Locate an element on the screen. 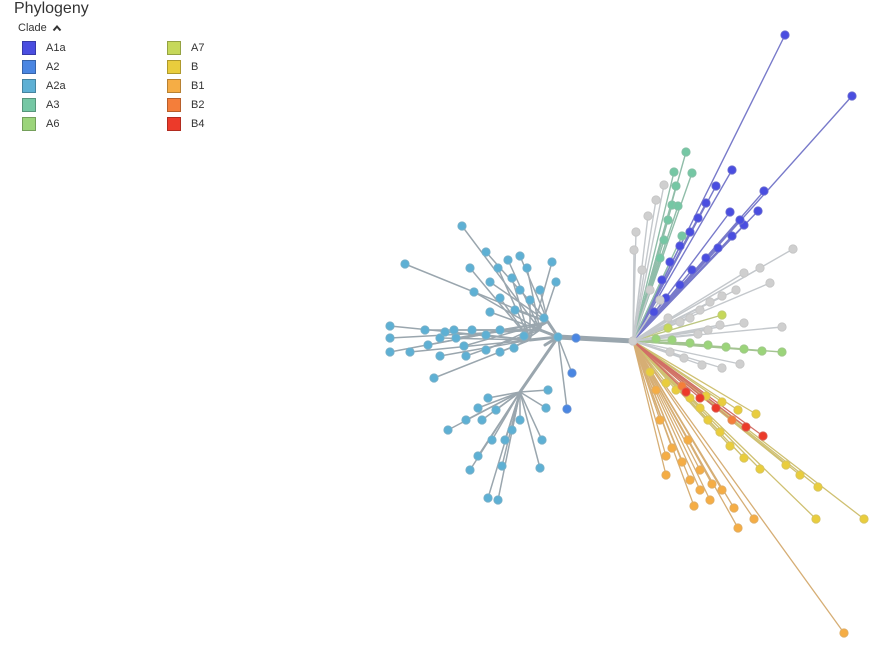 The width and height of the screenshot is (891, 649). legend-toggle: Clade is located at coordinates (40, 28).